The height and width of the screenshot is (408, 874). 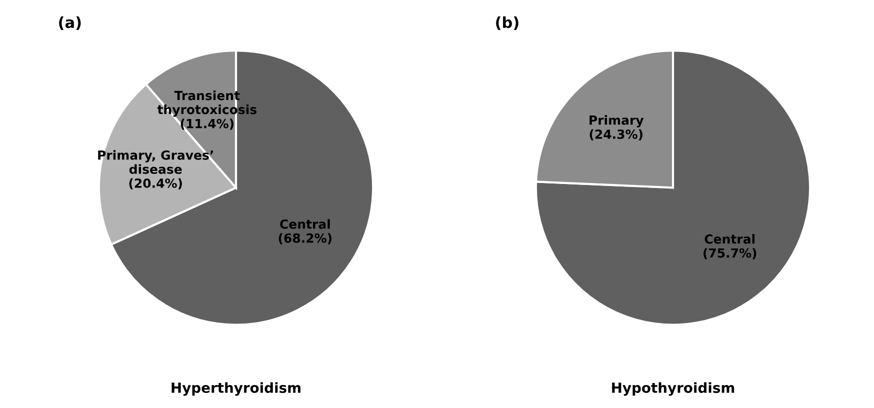 What do you see at coordinates (155, 162) in the screenshot?
I see `slice-label: Primary, Graves’ disease` at bounding box center [155, 162].